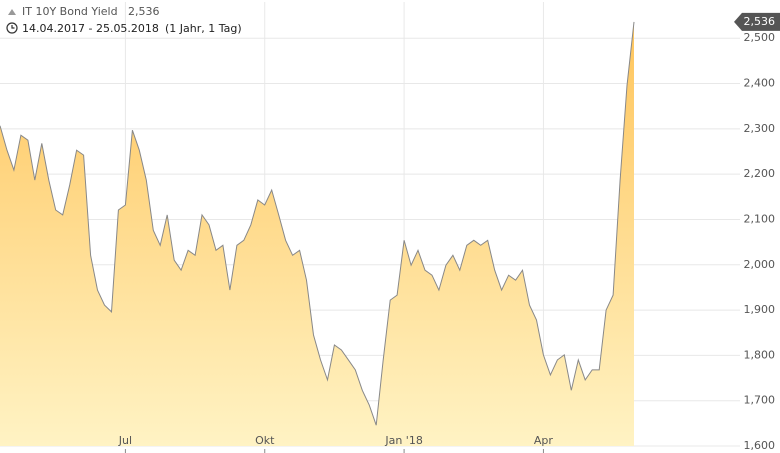  I want to click on clock-icon, so click(12, 28).